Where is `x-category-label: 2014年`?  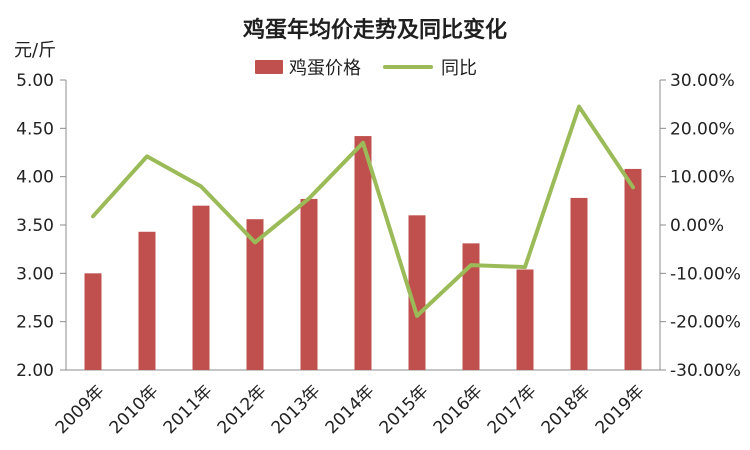 x-category-label: 2014年 is located at coordinates (350, 409).